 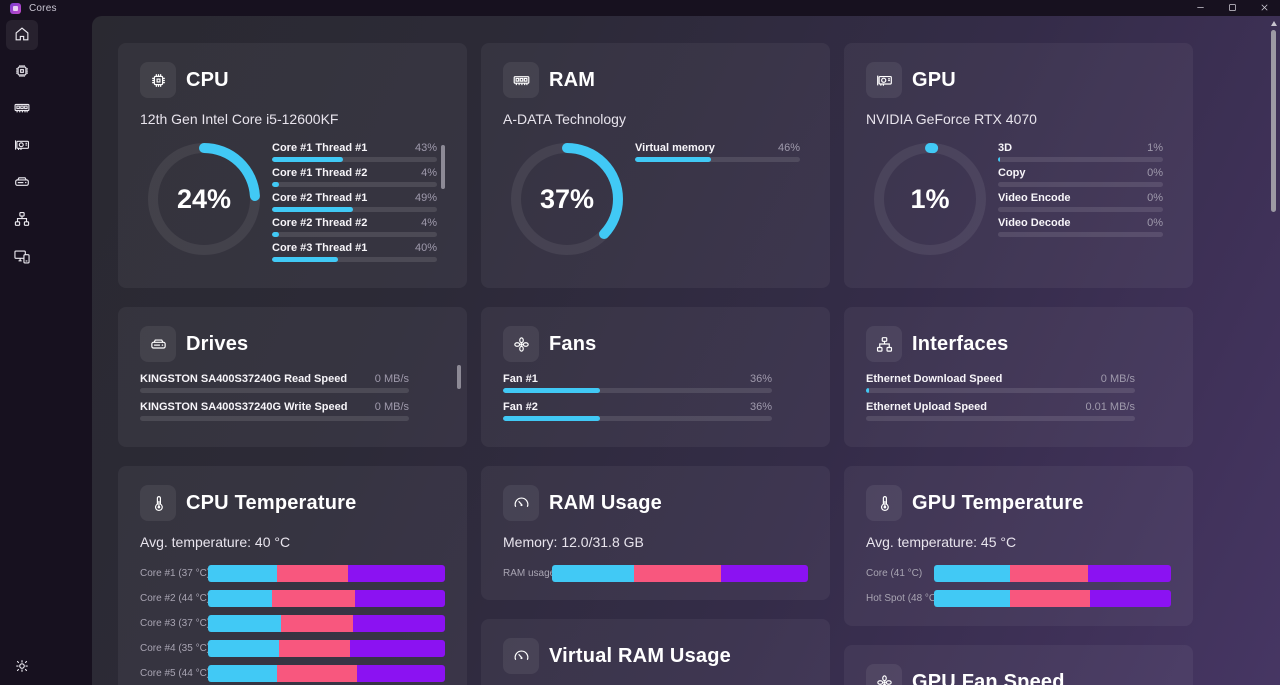 What do you see at coordinates (22, 220) in the screenshot?
I see `sidebar-item-interfaces` at bounding box center [22, 220].